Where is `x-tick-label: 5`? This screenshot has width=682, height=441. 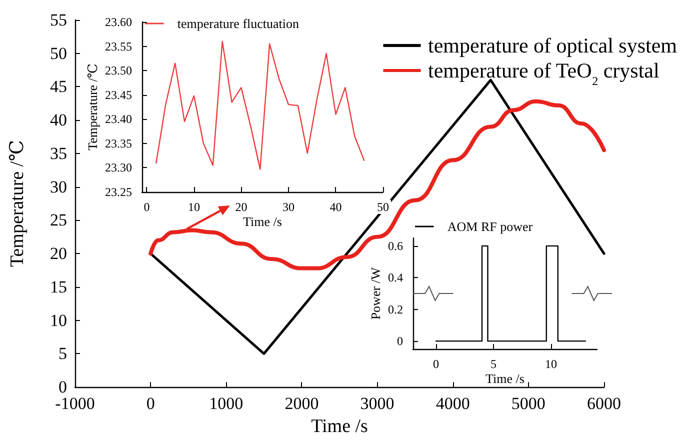 x-tick-label: 5 is located at coordinates (493, 364).